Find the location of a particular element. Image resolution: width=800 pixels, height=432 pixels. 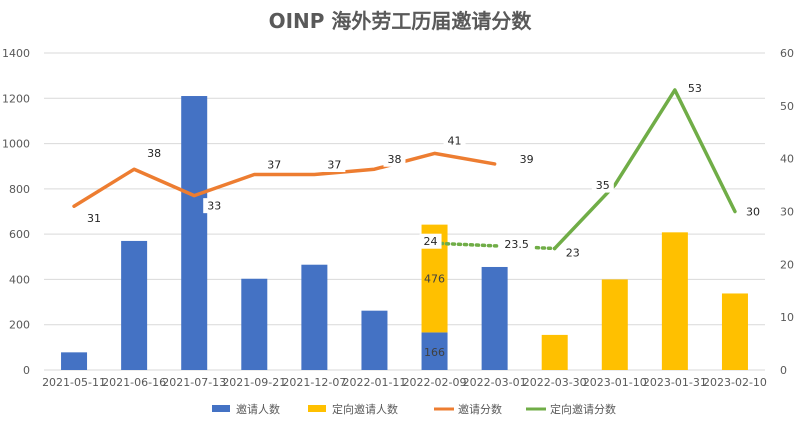

legend-label: 邀请分数 is located at coordinates (480, 409).